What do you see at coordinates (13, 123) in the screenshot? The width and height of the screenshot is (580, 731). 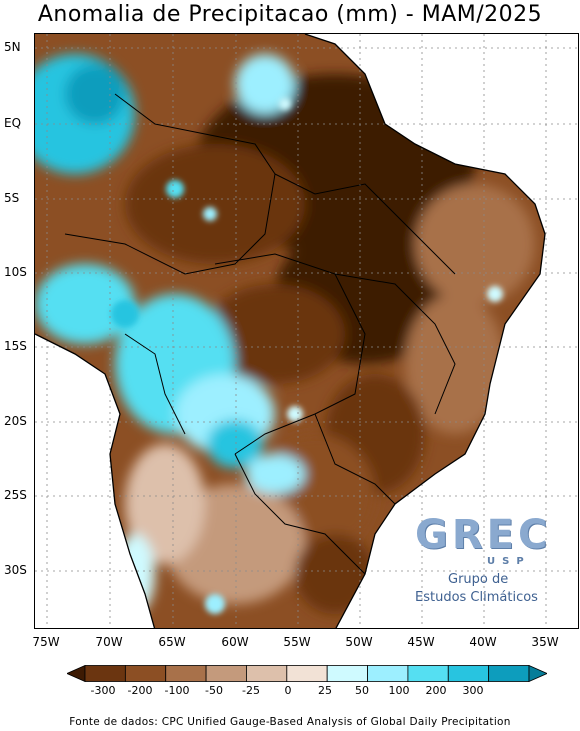 I see `lat-label-eq: EQ` at bounding box center [13, 123].